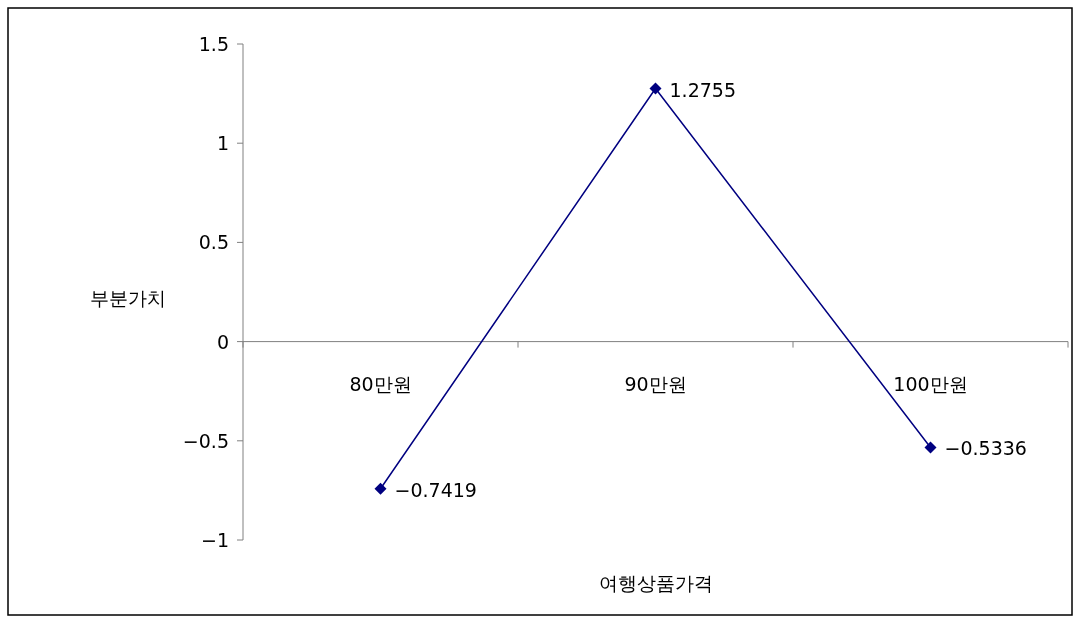  I want to click on y-tick-label: 0, so click(222, 341).